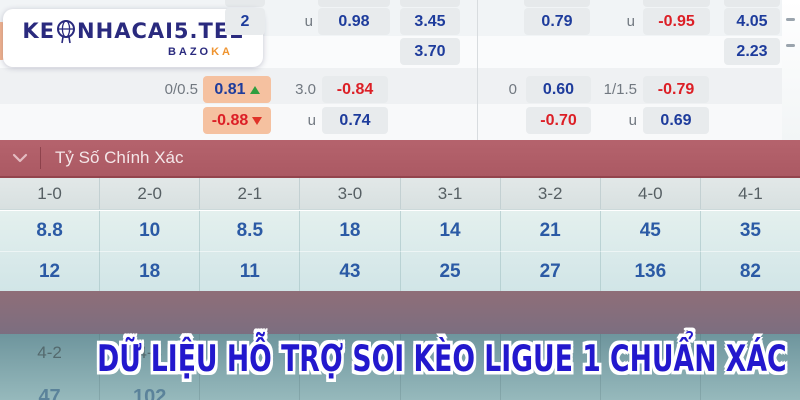  I want to click on score-odds-button: 11, so click(250, 271).